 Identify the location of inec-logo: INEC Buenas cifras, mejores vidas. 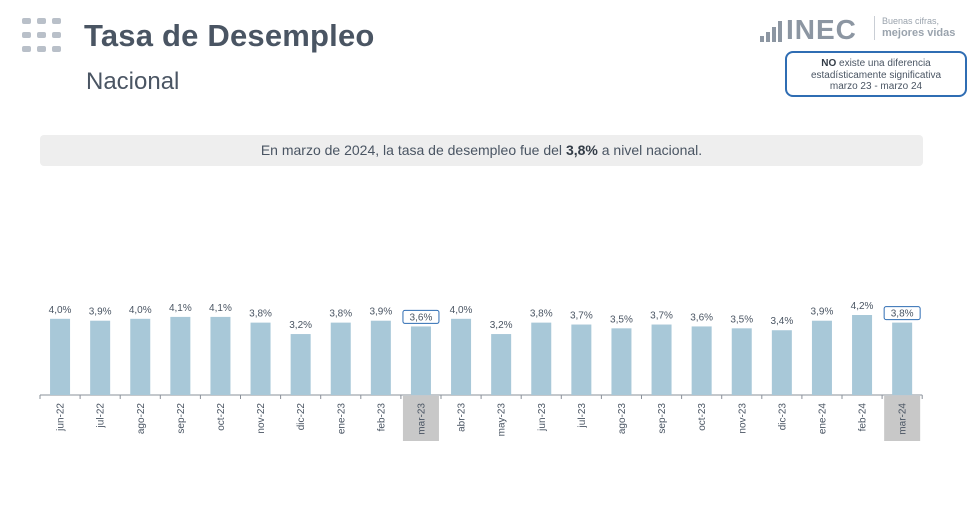
(866, 29).